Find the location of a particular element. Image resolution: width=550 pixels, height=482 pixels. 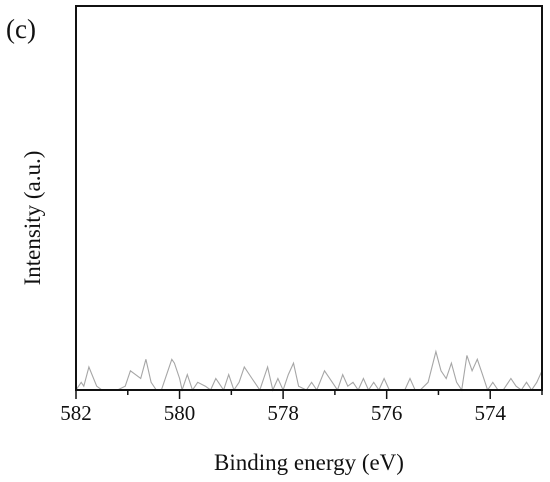

y-axis-title: Intensity (a.u.) is located at coordinates (32, 218).